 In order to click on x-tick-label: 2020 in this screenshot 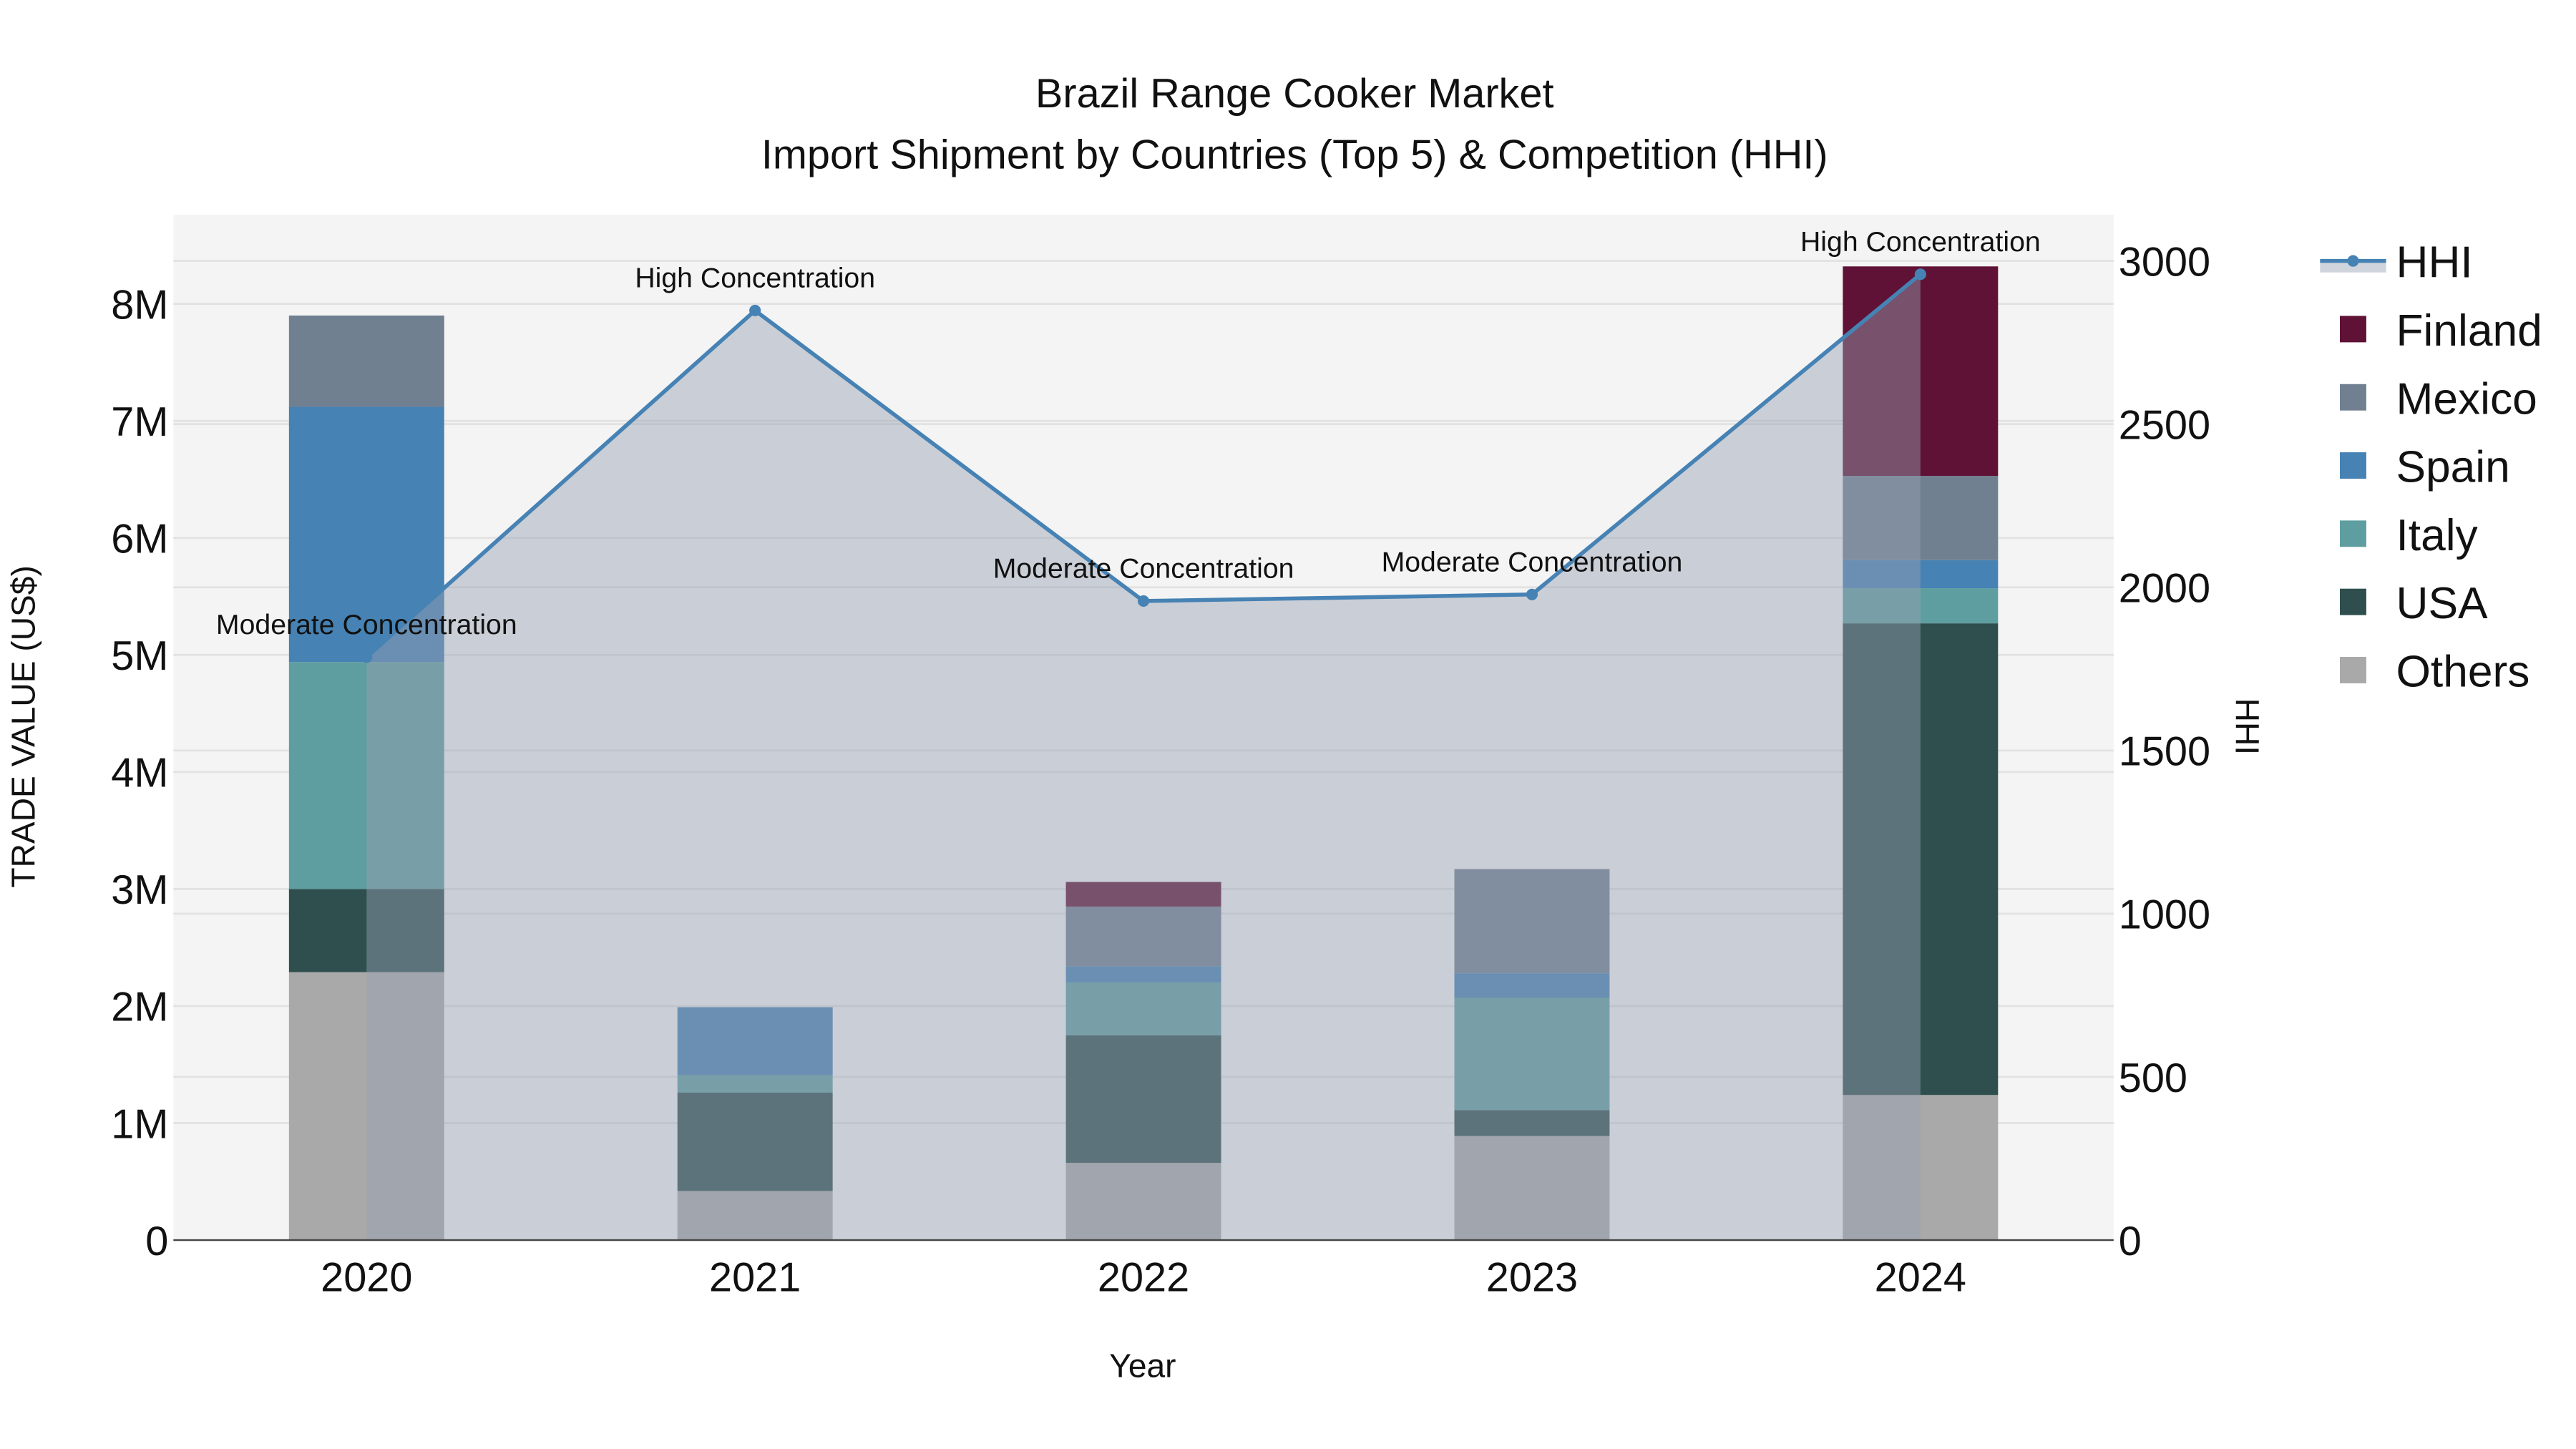, I will do `click(366, 1278)`.